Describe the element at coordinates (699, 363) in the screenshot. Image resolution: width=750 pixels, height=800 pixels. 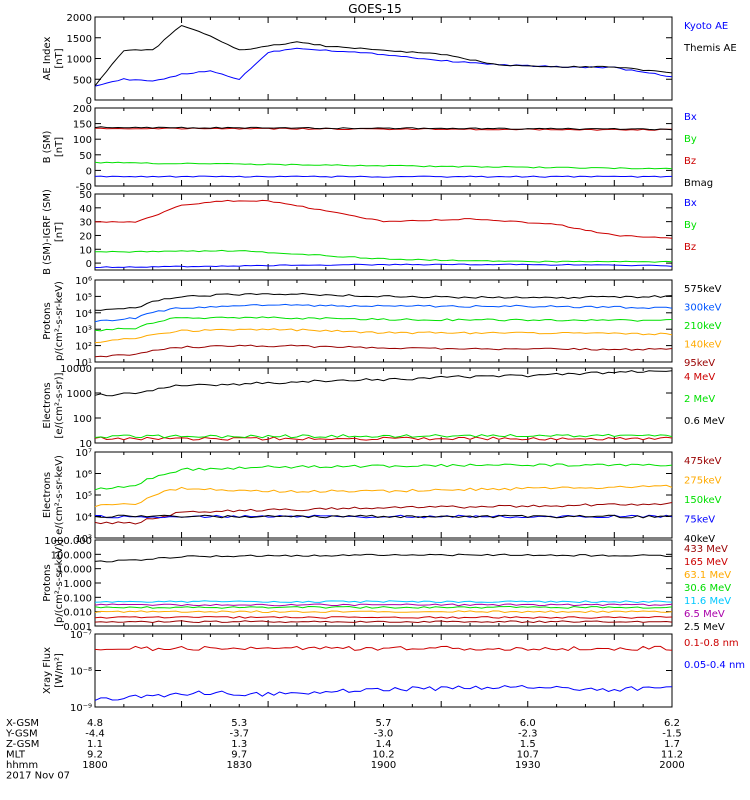
I see `legend-label: 95keV` at that location.